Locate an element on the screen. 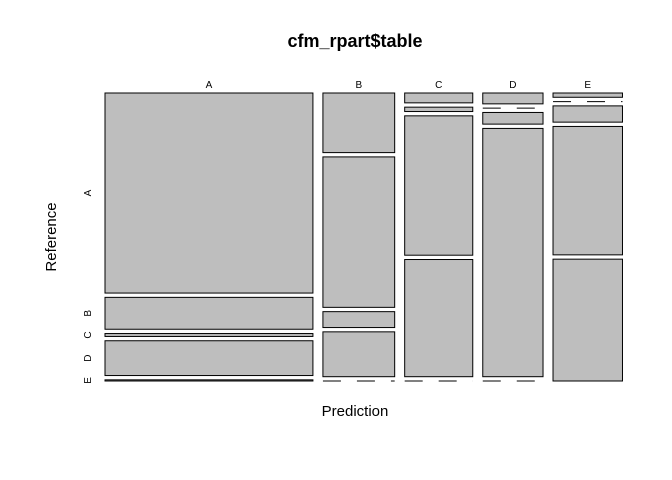  cell-E-D is located at coordinates (587, 190).